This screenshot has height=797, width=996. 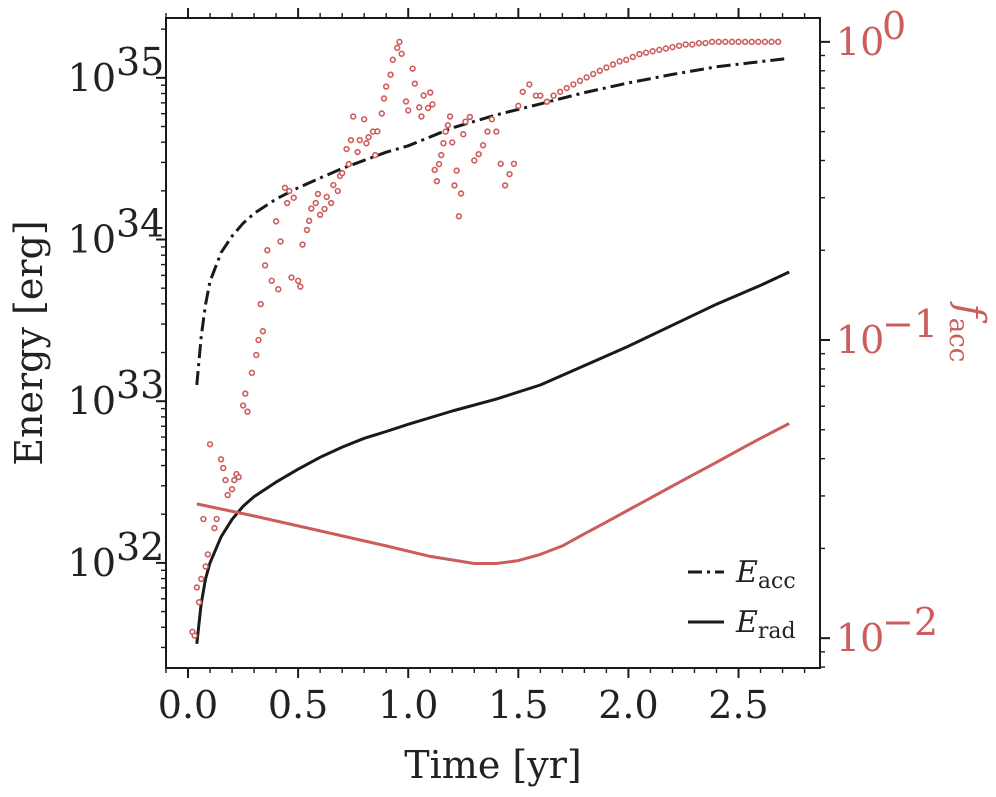 What do you see at coordinates (968, 332) in the screenshot?
I see `y-right-axis-label: facc` at bounding box center [968, 332].